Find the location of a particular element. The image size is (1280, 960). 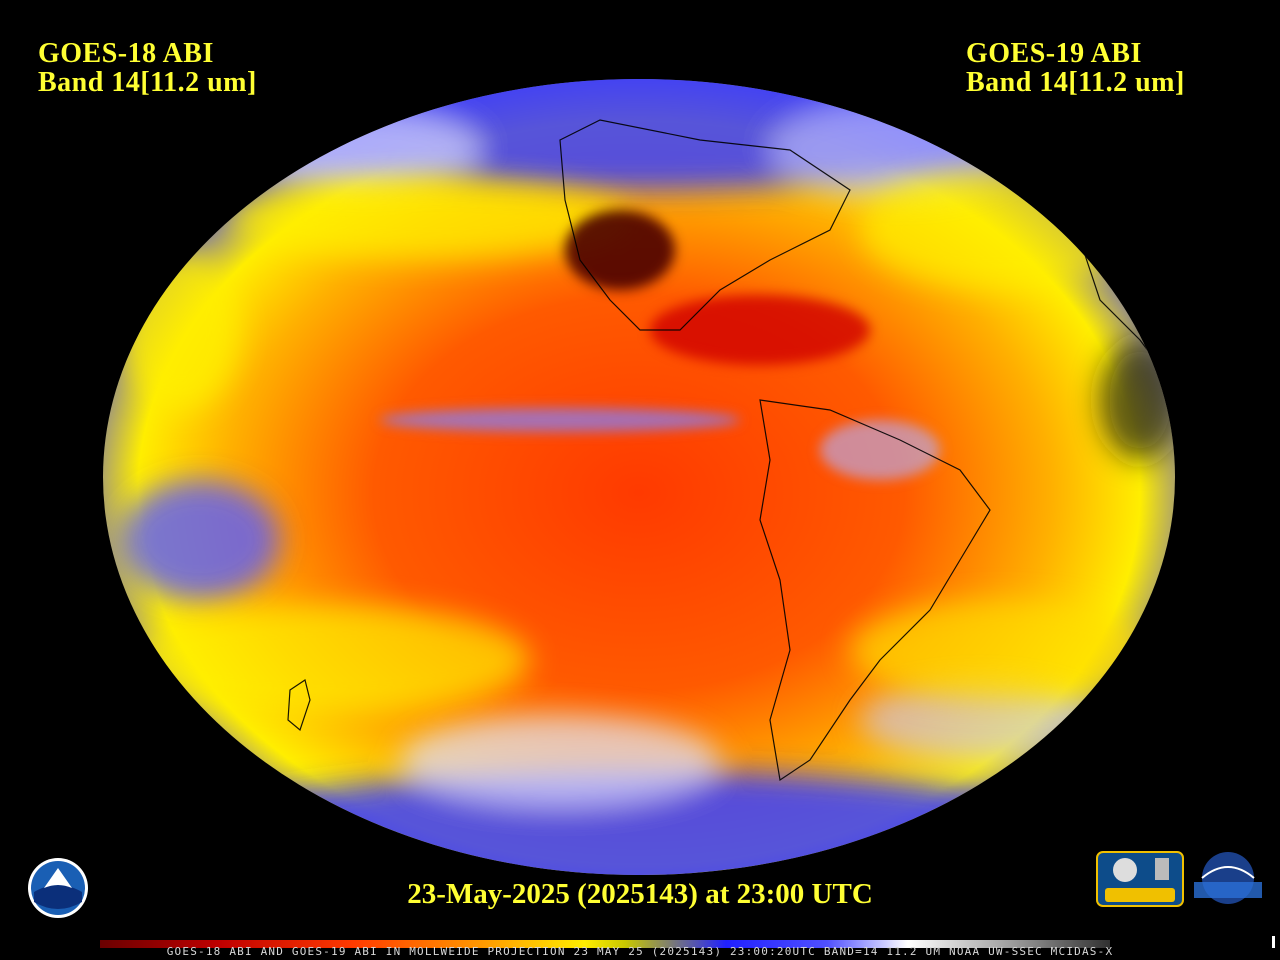

north-america-outline is located at coordinates (705, 225).